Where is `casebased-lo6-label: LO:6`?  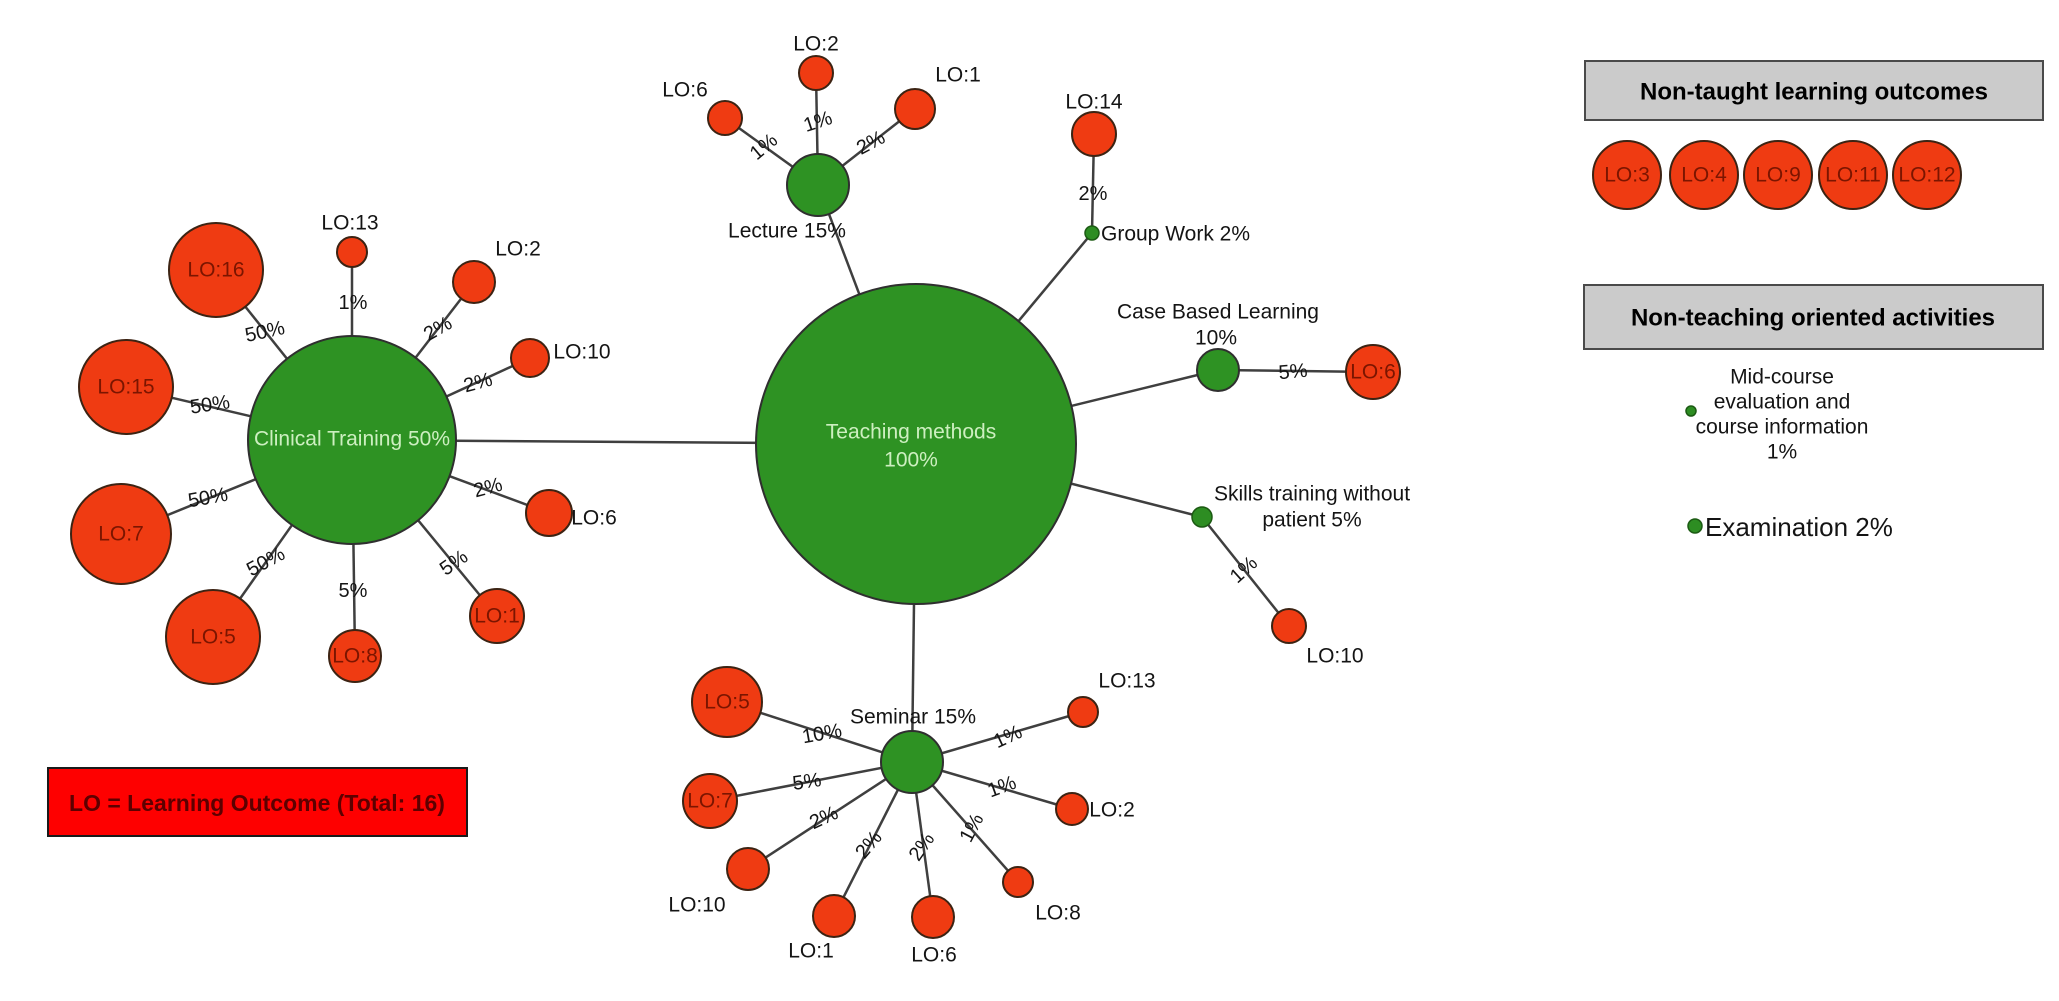 casebased-lo6-label: LO:6 is located at coordinates (1373, 372).